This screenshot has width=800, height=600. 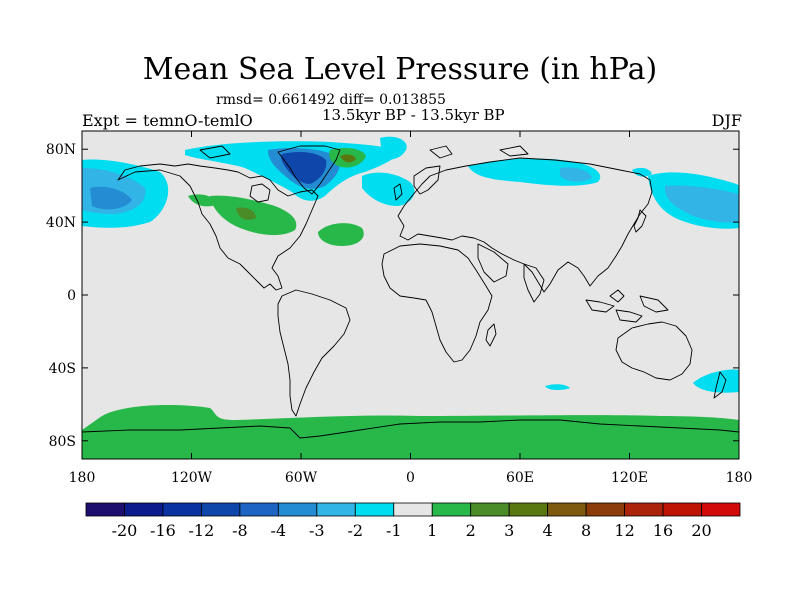 What do you see at coordinates (61, 223) in the screenshot?
I see `lat-tick-label: 40N` at bounding box center [61, 223].